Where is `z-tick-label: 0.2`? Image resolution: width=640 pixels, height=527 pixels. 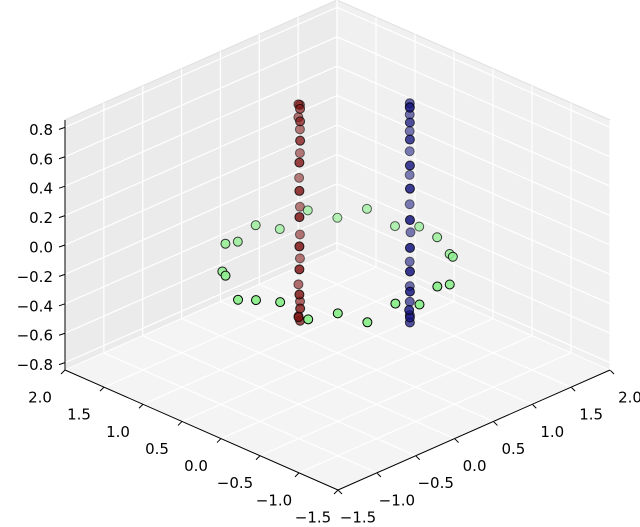 z-tick-label: 0.2 is located at coordinates (41, 218).